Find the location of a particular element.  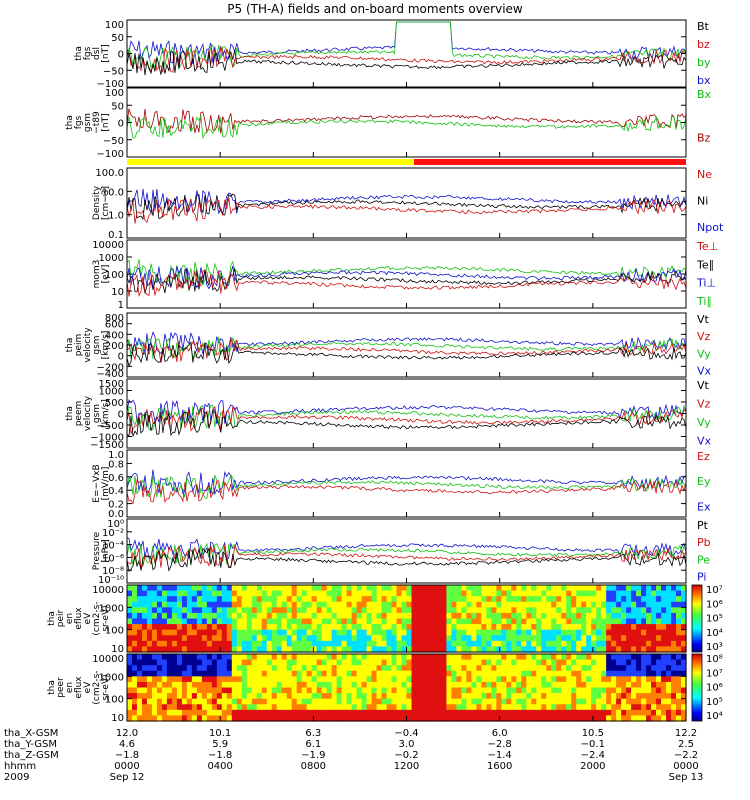

ytick-label: 400 is located at coordinates (114, 335).